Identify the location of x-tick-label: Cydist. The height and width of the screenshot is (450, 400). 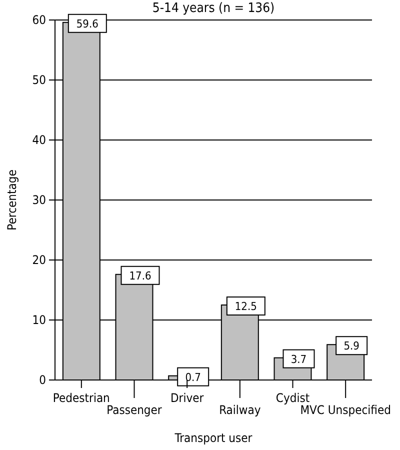
(293, 398).